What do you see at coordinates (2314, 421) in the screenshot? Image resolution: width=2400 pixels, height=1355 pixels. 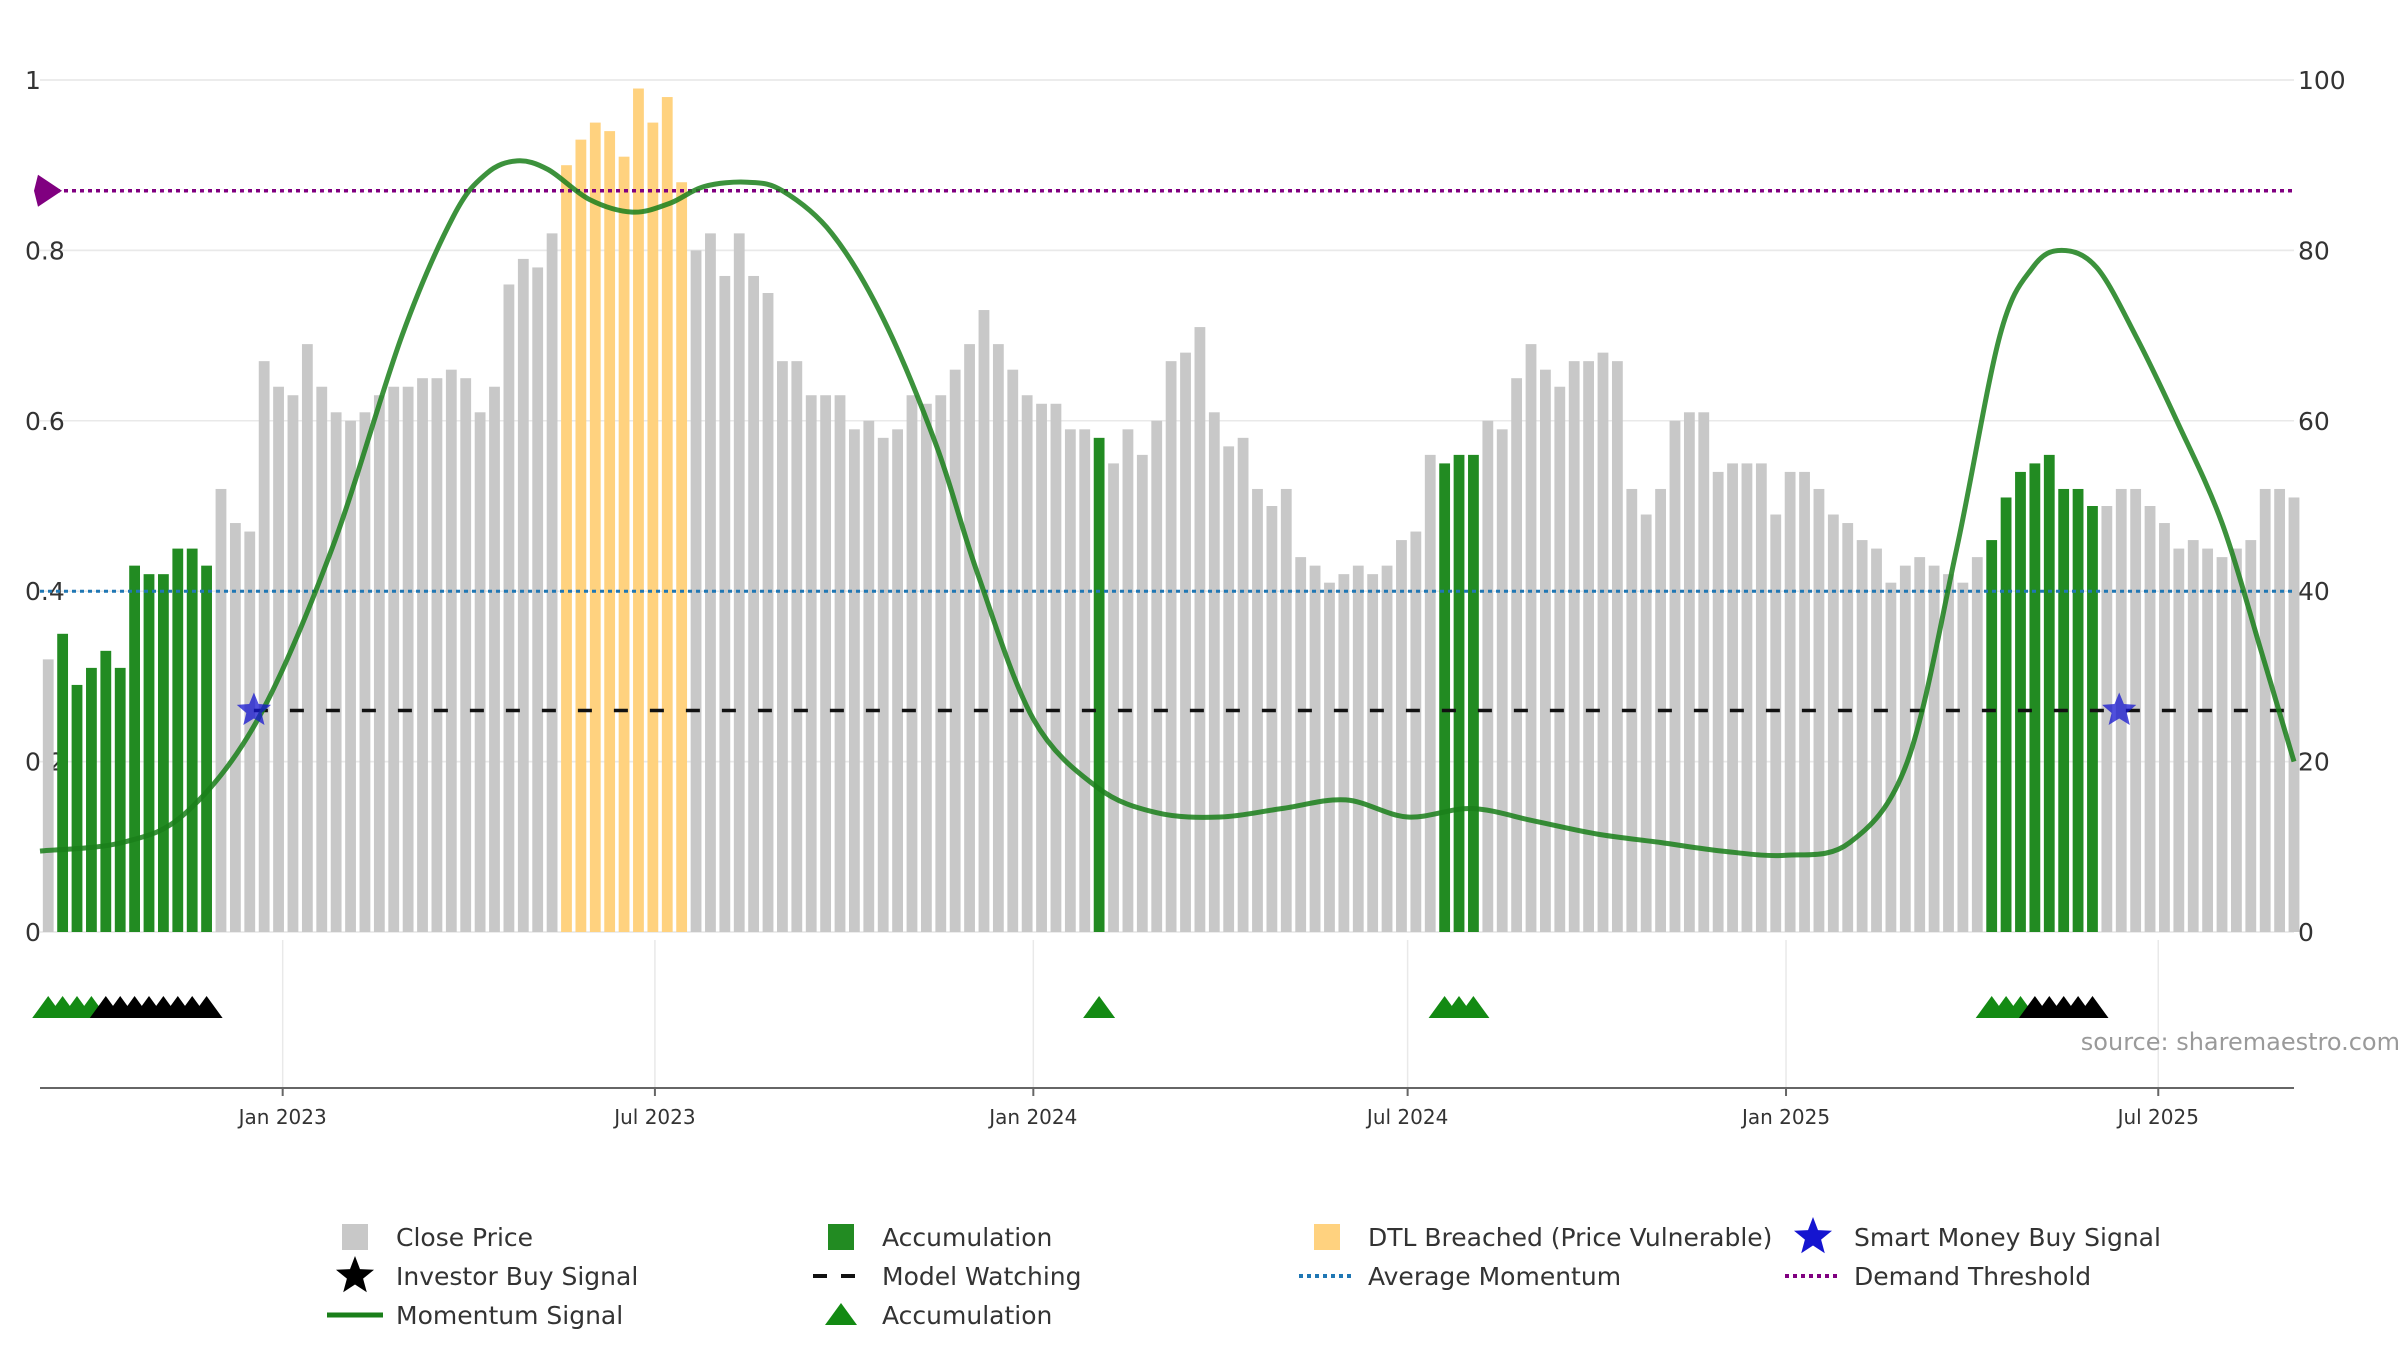 I see `right-tick-label: 60` at bounding box center [2314, 421].